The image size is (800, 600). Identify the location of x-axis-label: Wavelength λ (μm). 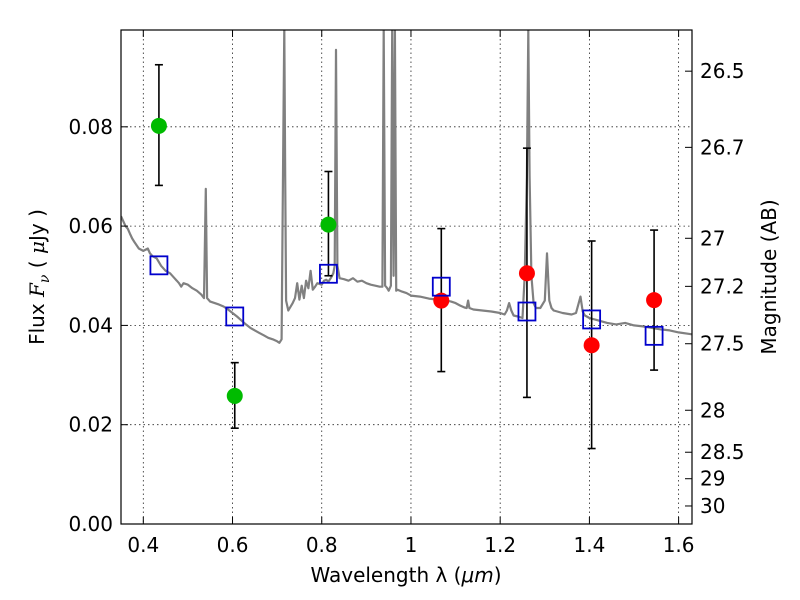
(405, 575).